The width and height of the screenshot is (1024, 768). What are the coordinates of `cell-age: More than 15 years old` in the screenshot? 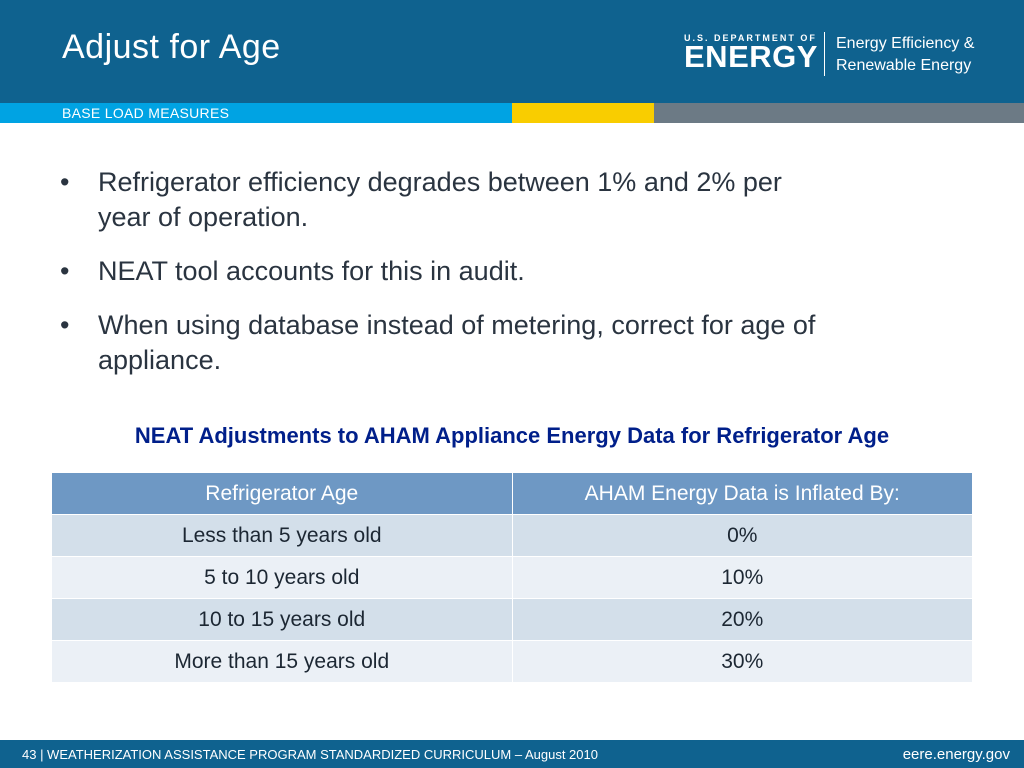 It's located at (282, 661).